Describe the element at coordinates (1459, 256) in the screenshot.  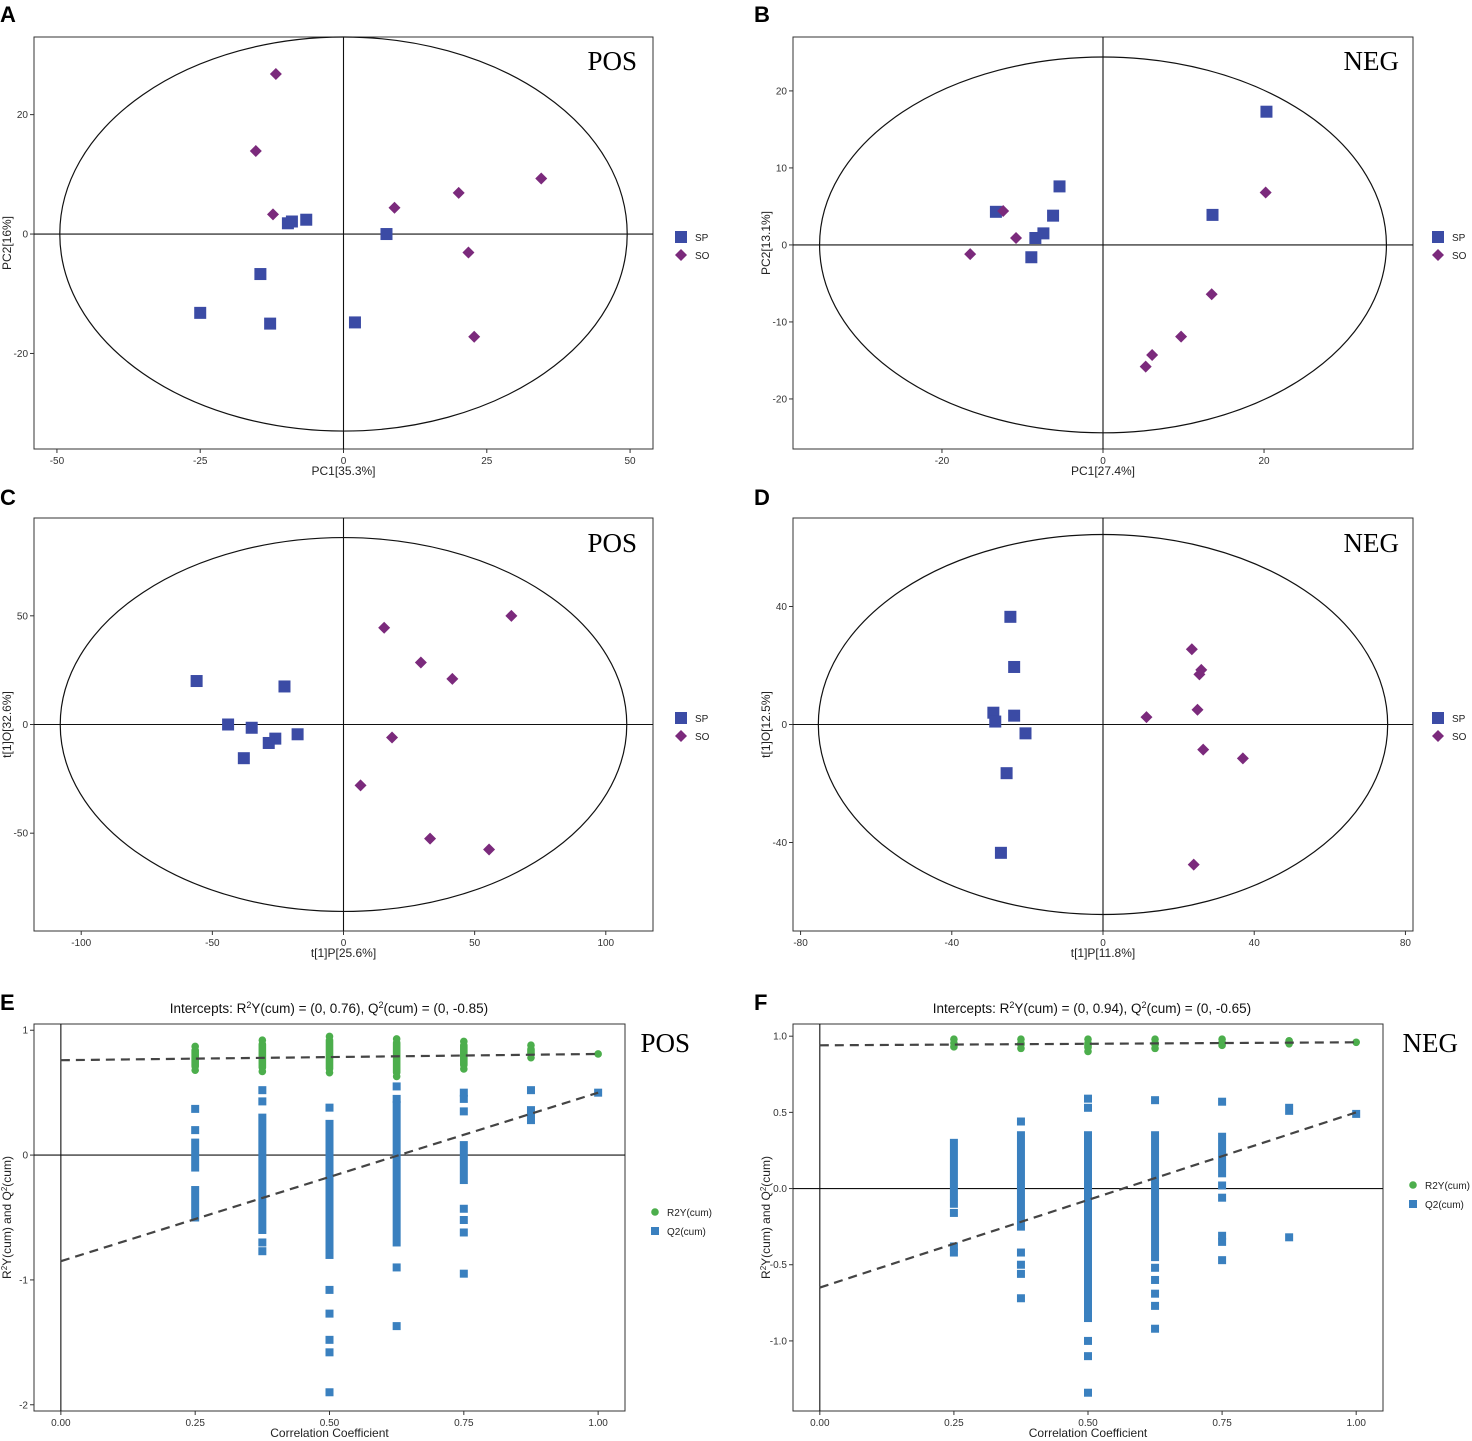
I see `legend-label: SO` at that location.